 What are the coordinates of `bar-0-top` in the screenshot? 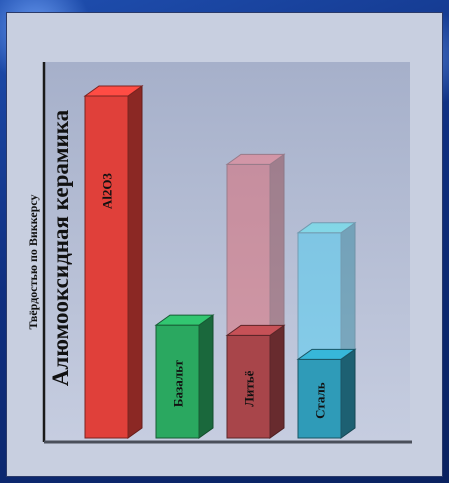 It's located at (113, 91).